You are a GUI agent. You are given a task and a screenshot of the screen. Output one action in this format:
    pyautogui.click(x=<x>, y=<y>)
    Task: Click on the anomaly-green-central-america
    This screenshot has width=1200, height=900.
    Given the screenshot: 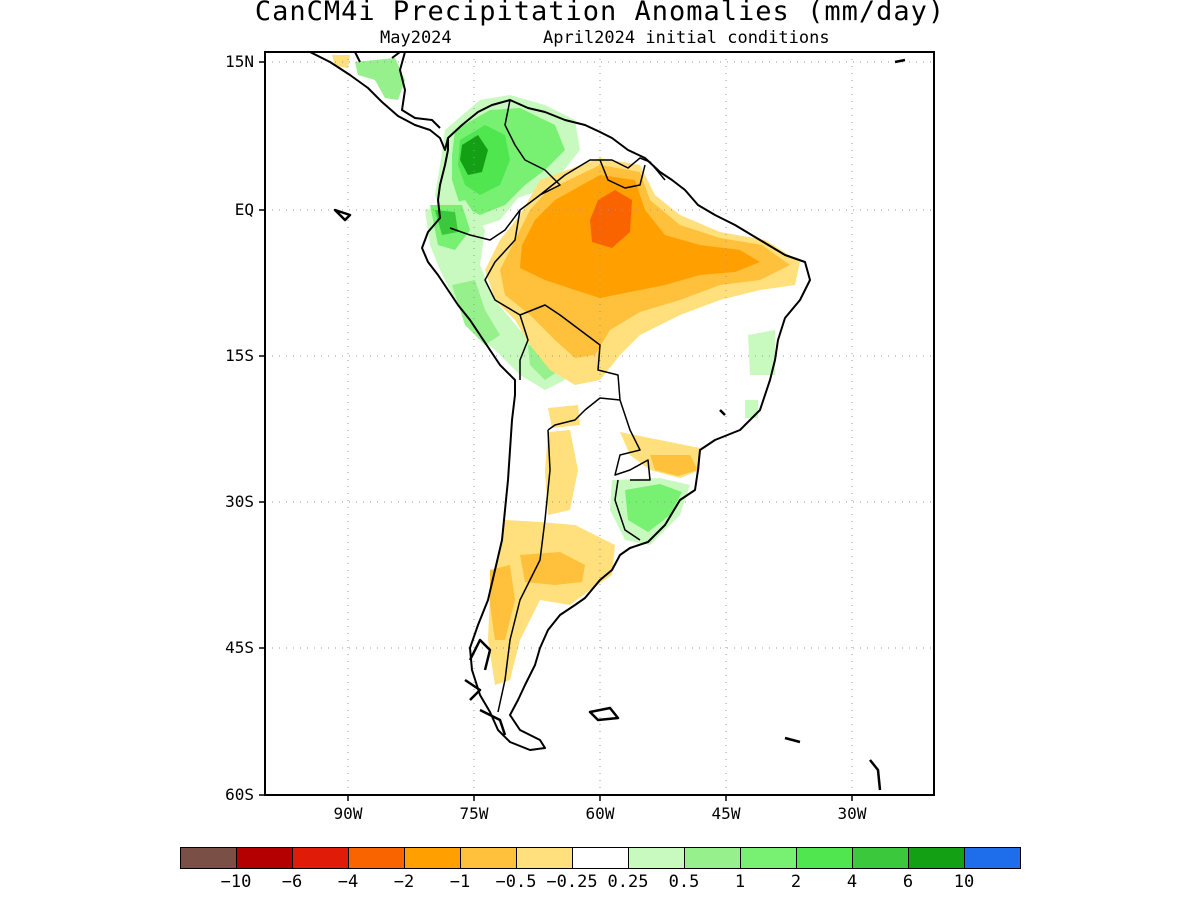 What is the action you would take?
    pyautogui.click(x=380, y=79)
    